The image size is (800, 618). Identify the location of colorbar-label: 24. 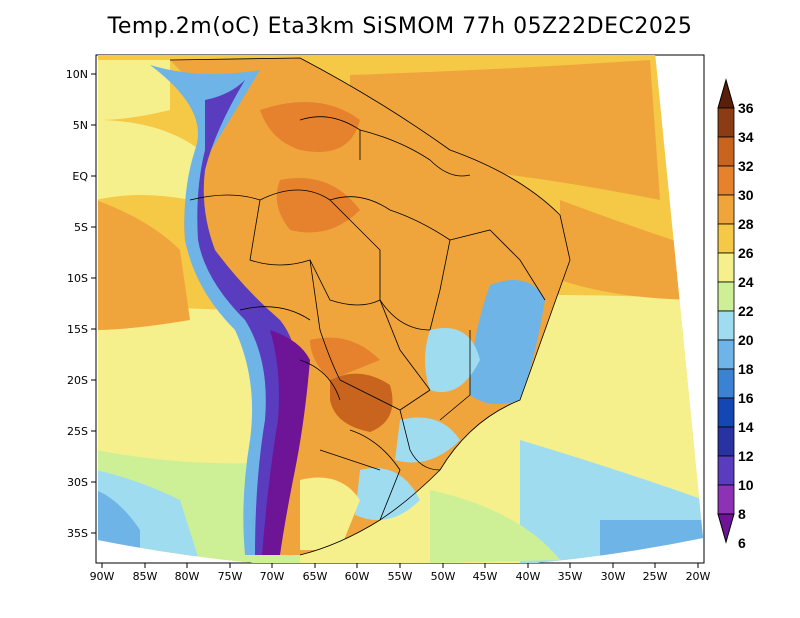
(746, 282).